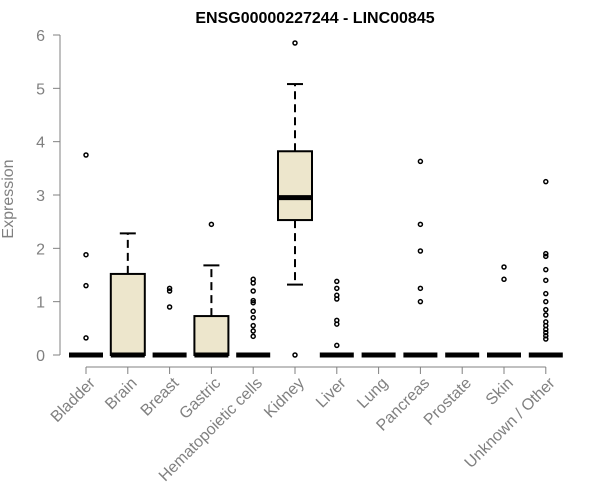  What do you see at coordinates (40, 196) in the screenshot?
I see `y-tick-label: 3` at bounding box center [40, 196].